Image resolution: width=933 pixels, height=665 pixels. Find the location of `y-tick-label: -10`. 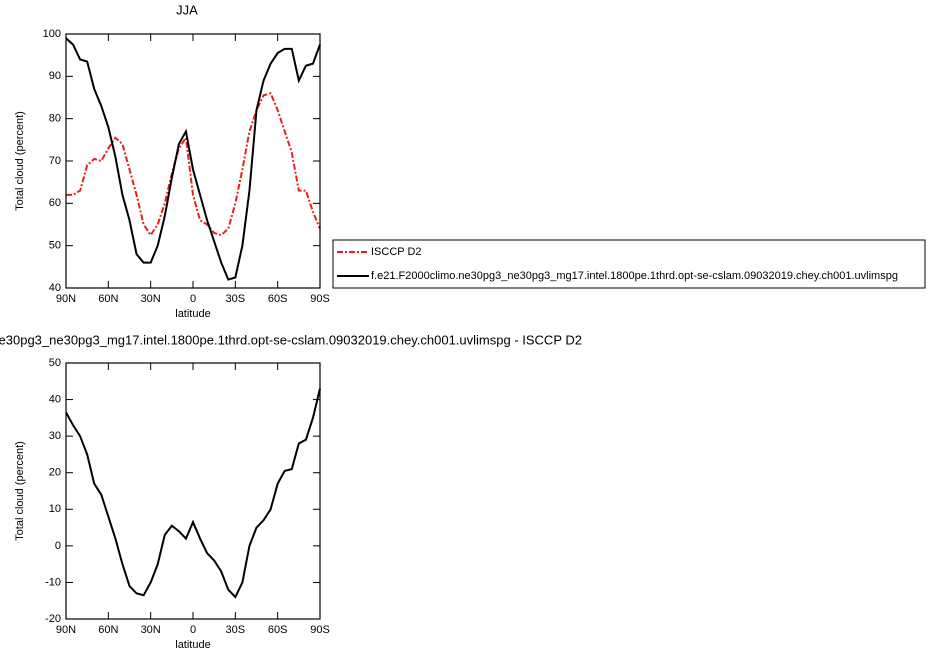

y-tick-label: -10 is located at coordinates (53, 582).